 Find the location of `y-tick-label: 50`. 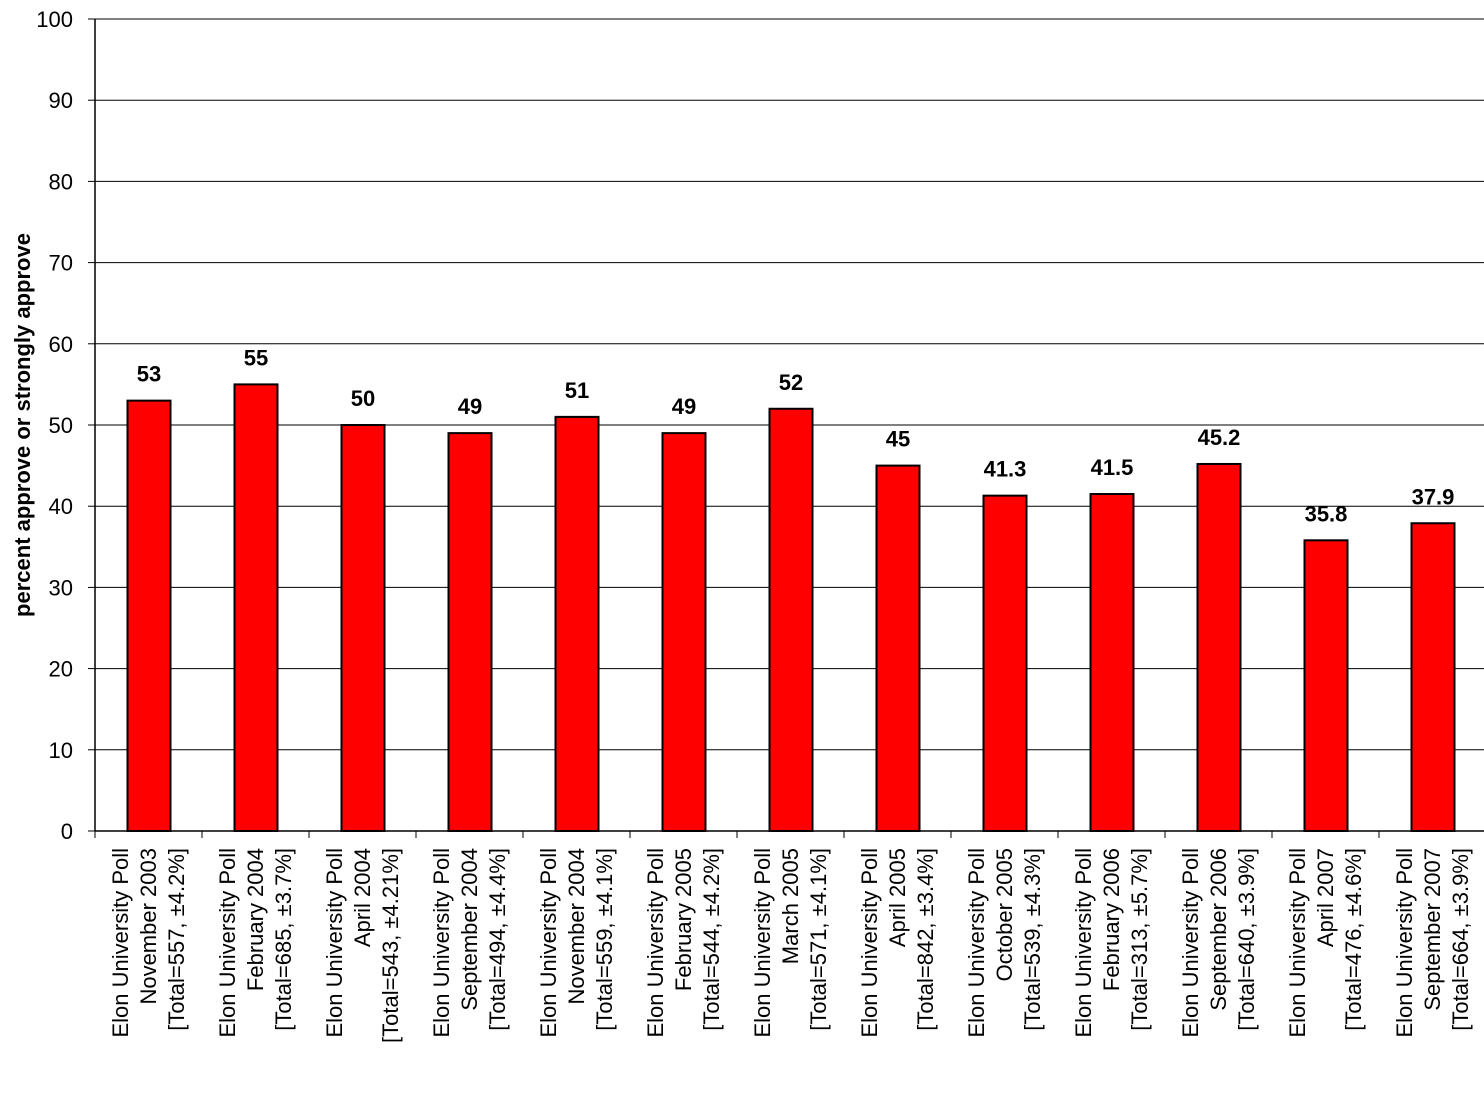

y-tick-label: 50 is located at coordinates (61, 425).